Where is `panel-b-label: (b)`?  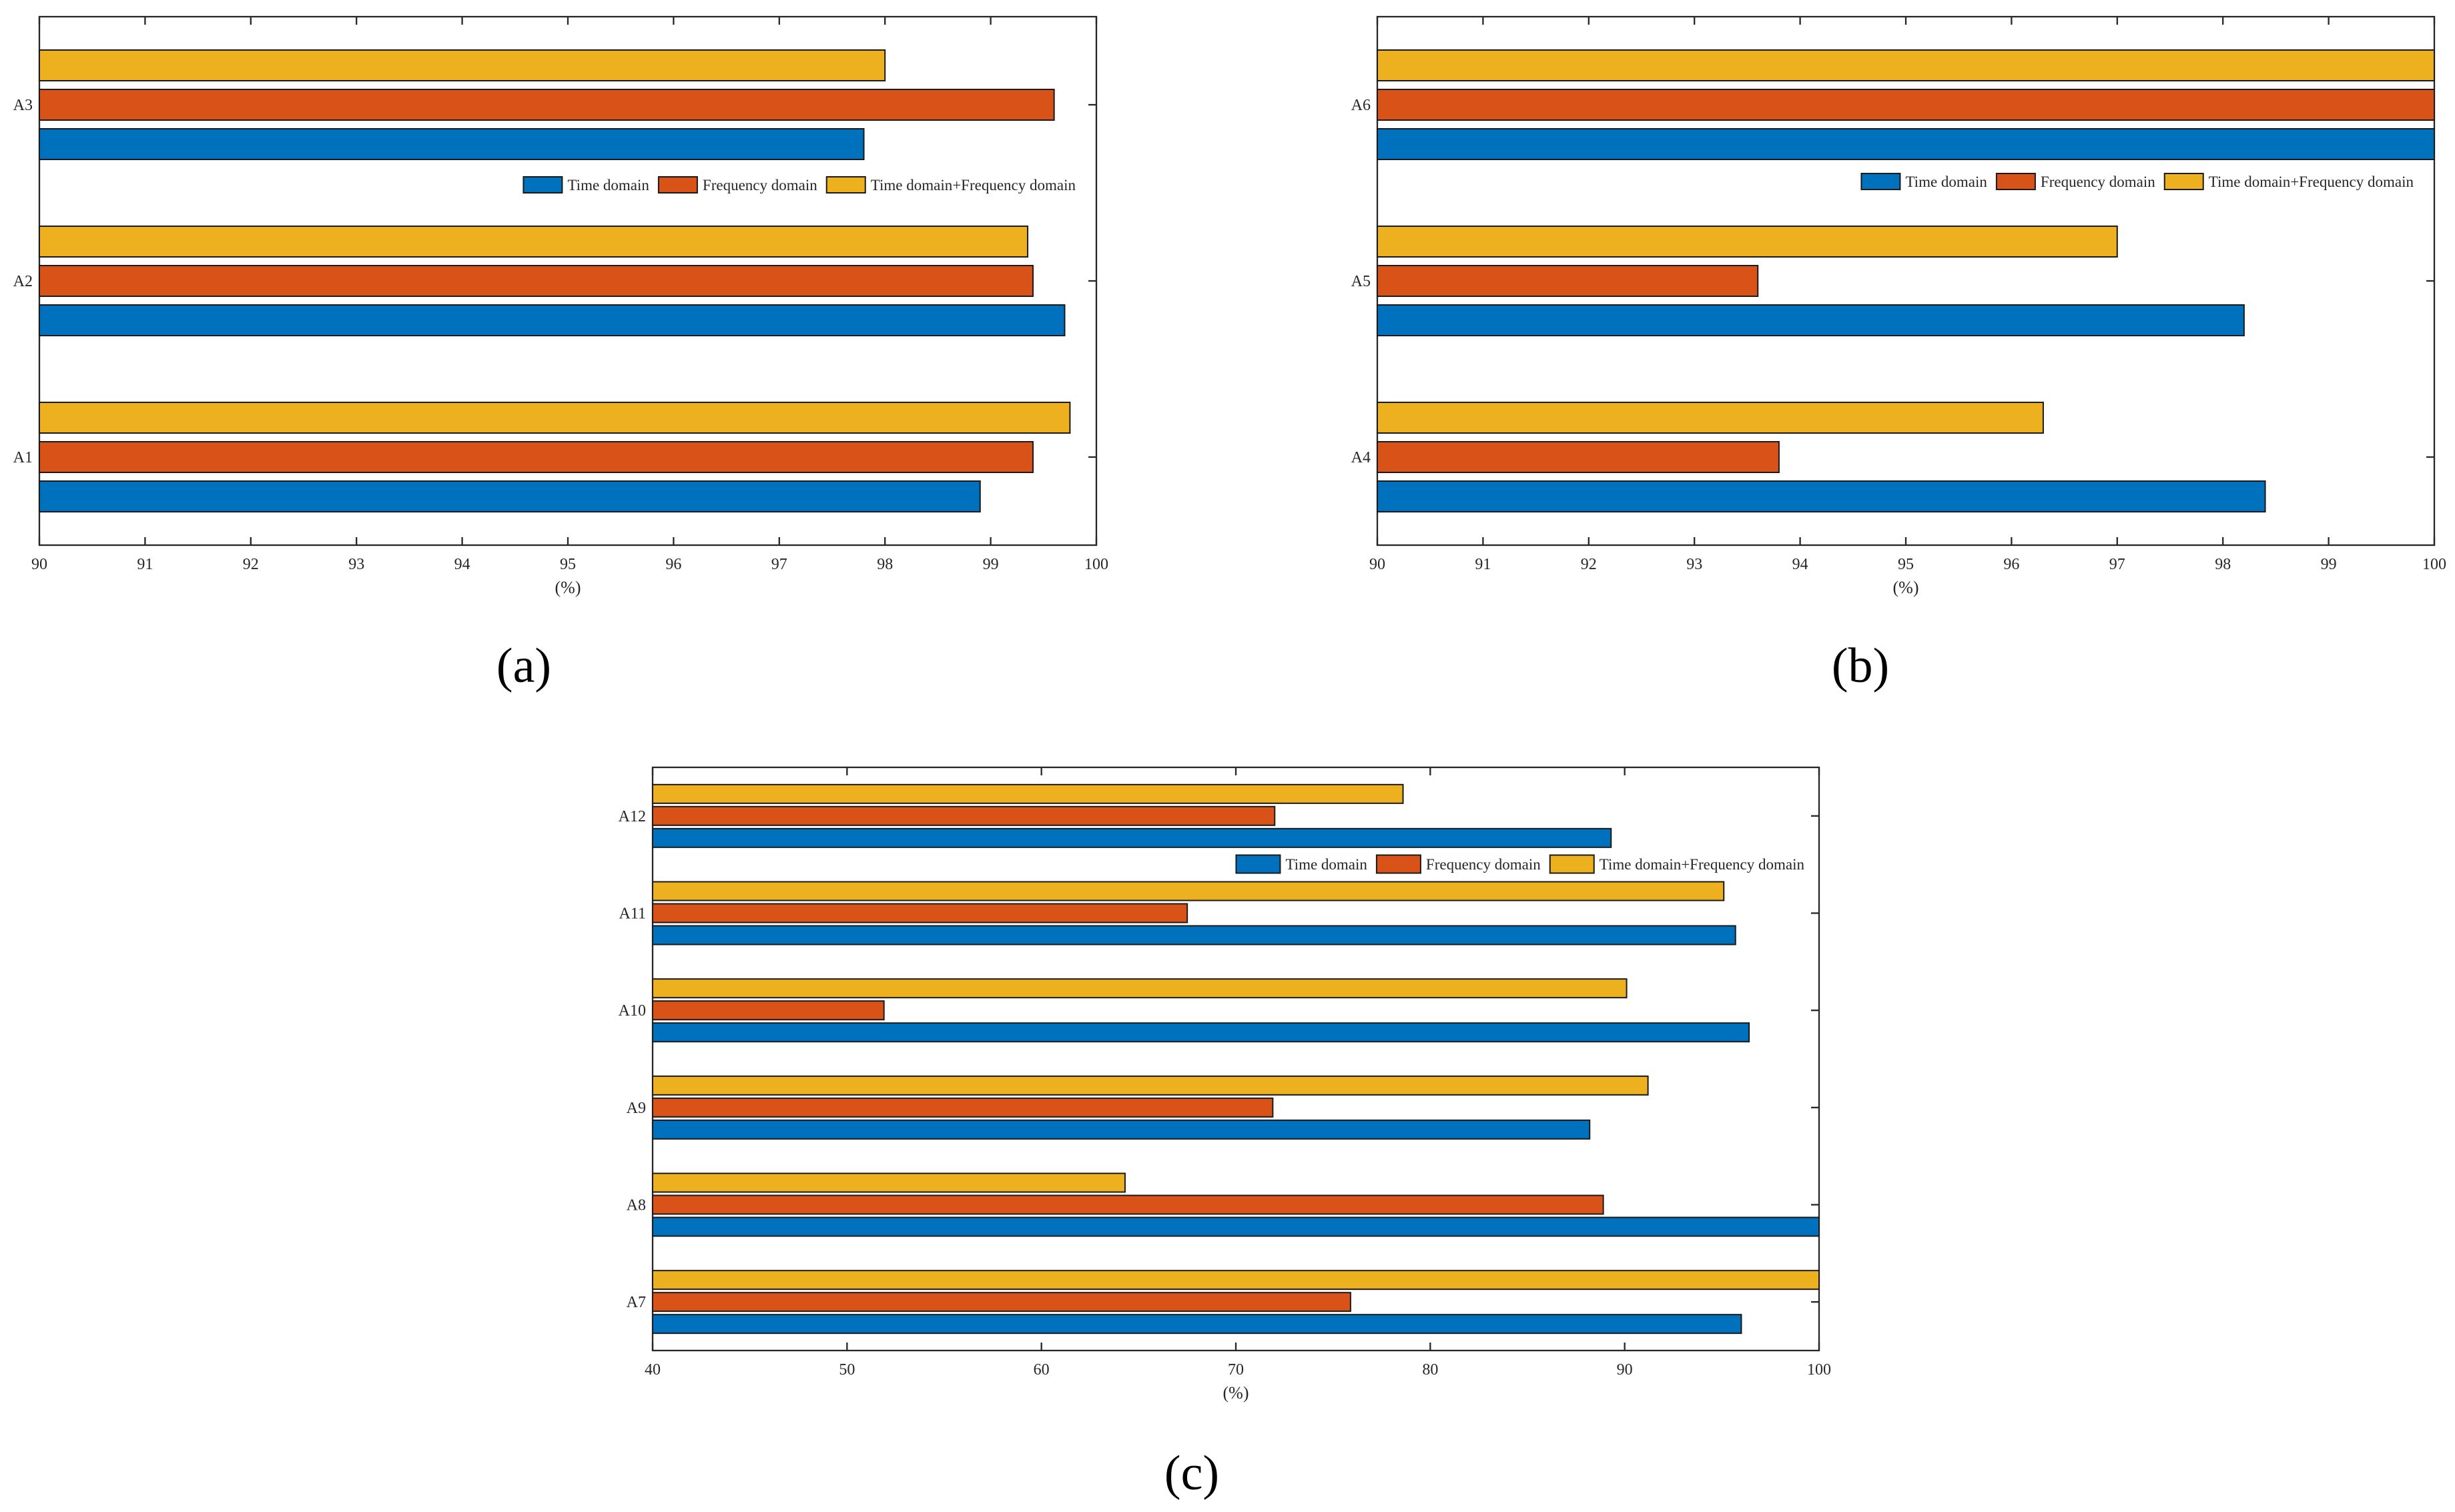 panel-b-label: (b) is located at coordinates (1860, 666).